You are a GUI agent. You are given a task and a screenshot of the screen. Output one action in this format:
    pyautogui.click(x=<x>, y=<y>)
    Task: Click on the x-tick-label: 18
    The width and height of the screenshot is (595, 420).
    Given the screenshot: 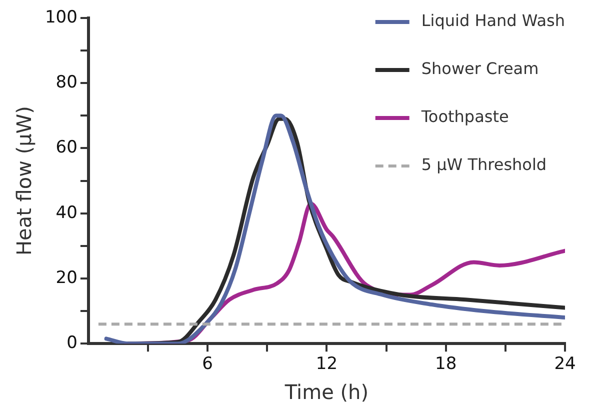 What is the action you would take?
    pyautogui.click(x=446, y=364)
    